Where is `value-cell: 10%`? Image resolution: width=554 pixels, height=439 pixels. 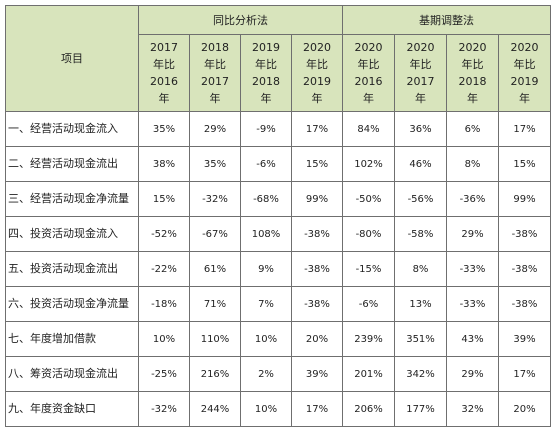 value-cell: 10% is located at coordinates (266, 339).